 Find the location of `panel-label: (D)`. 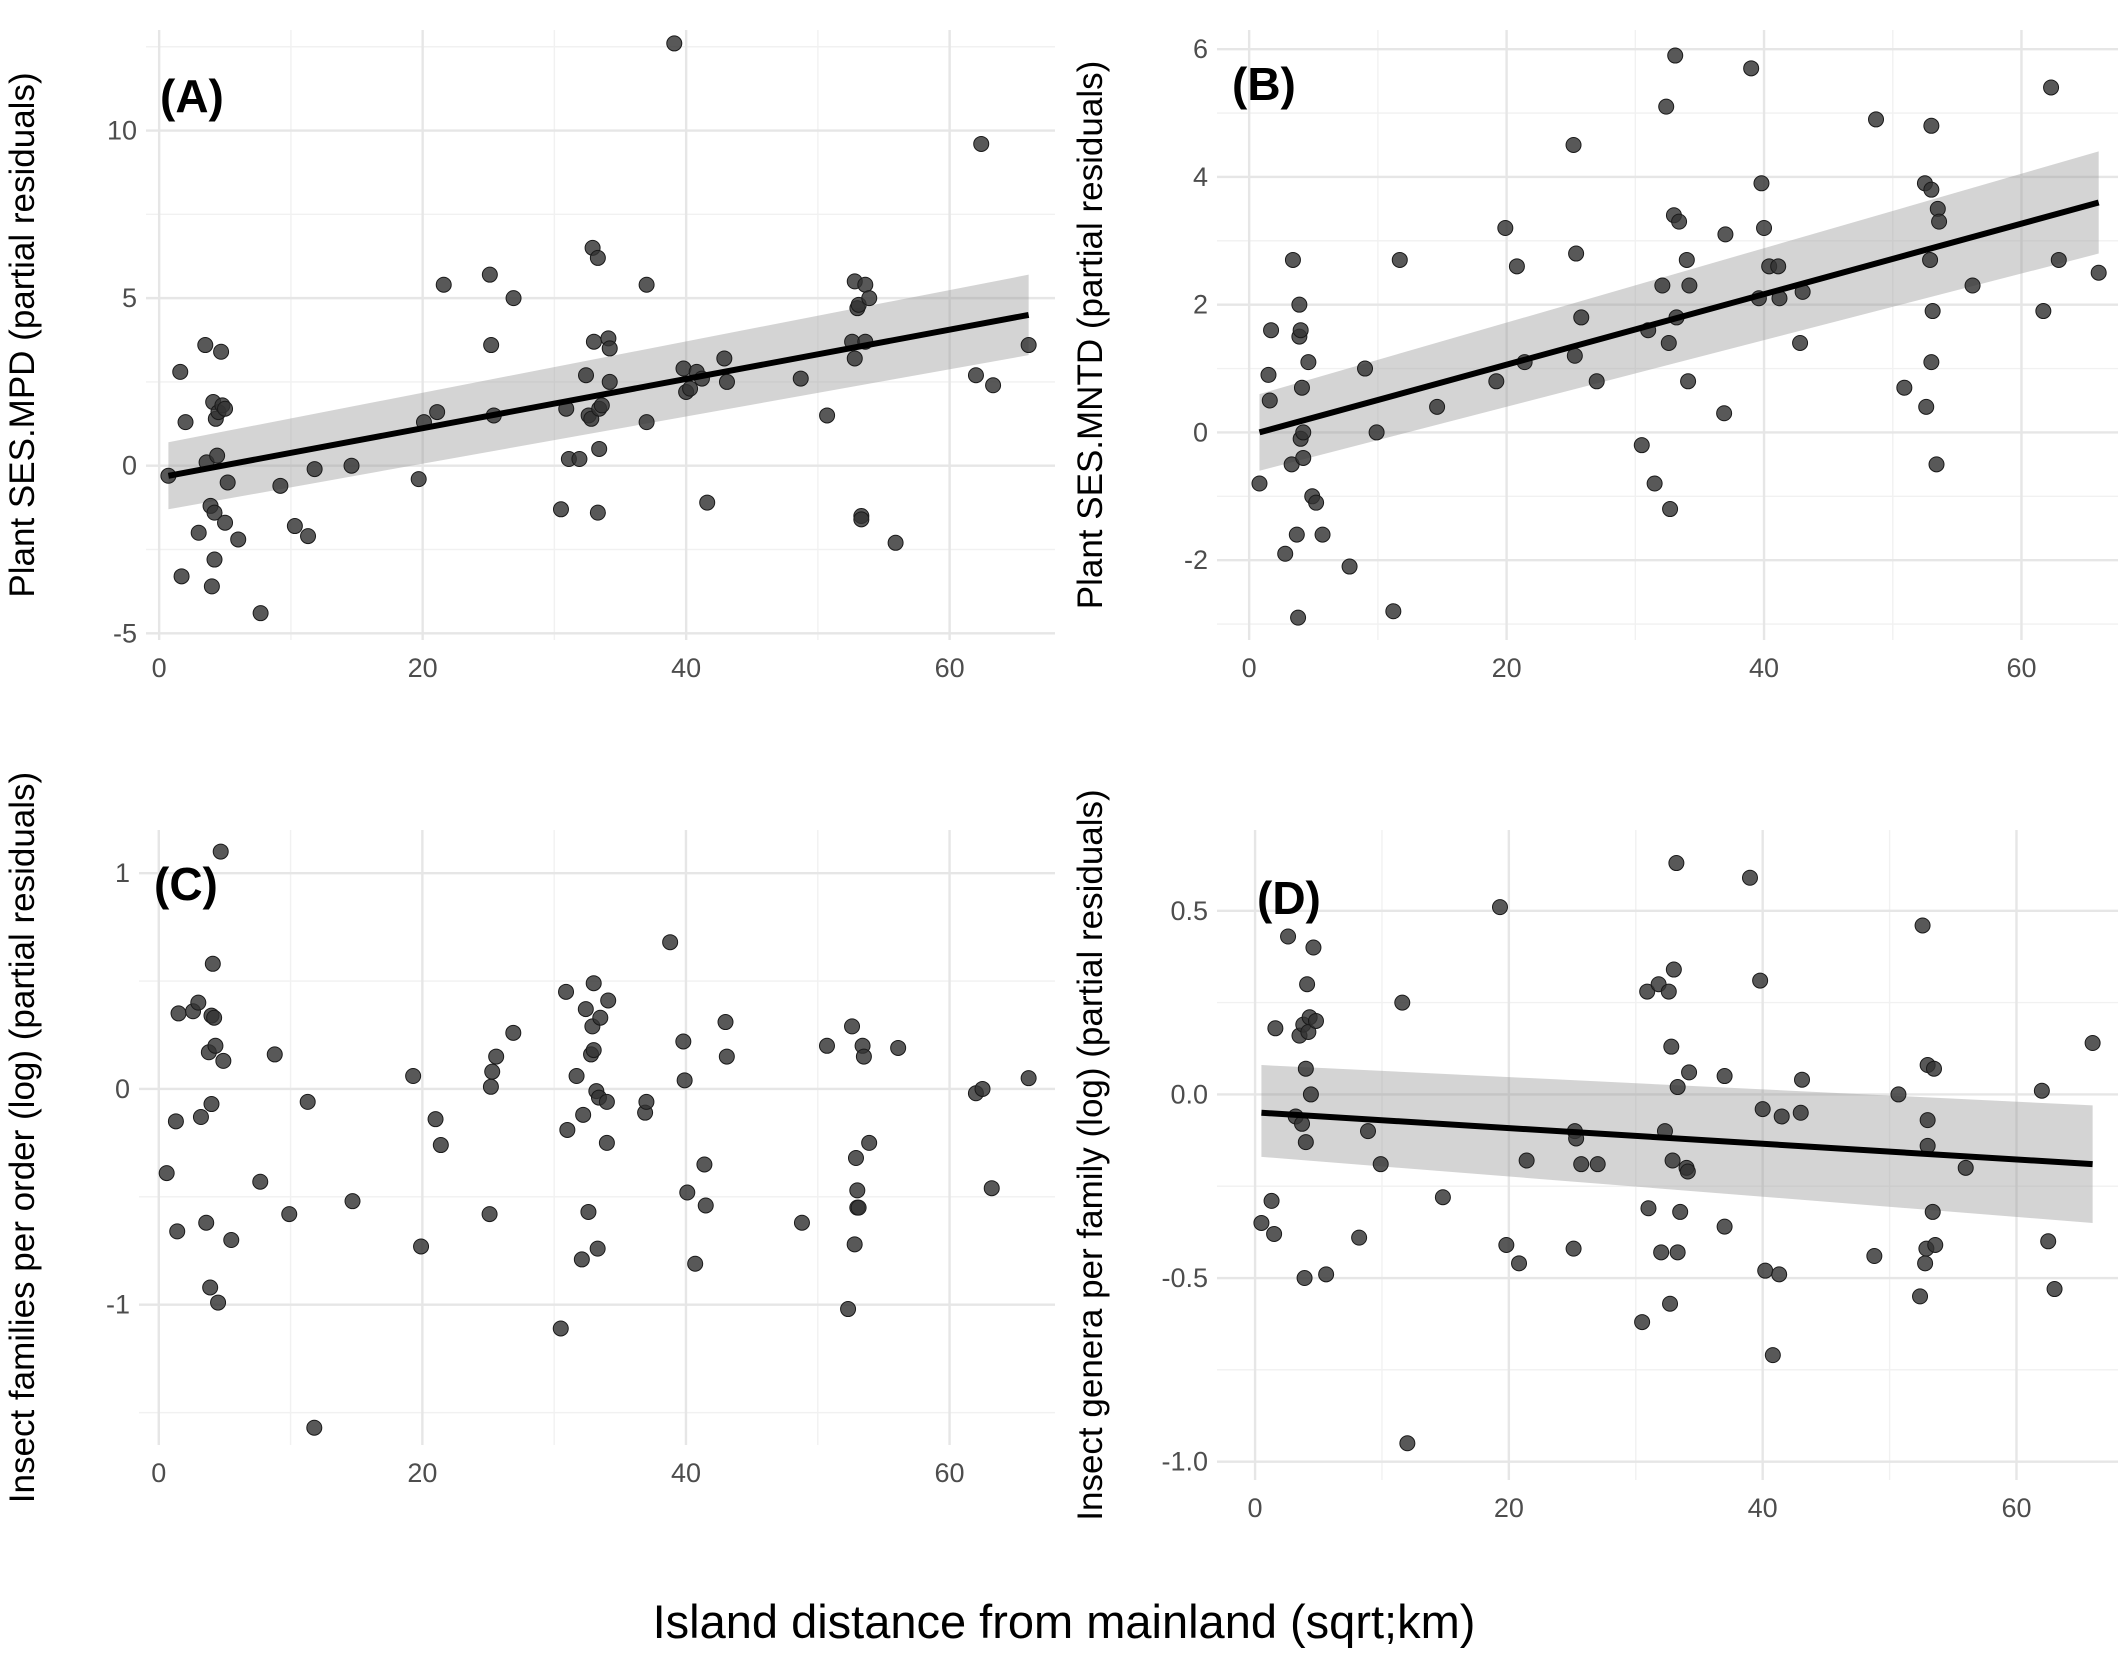

panel-label: (D) is located at coordinates (1289, 898).